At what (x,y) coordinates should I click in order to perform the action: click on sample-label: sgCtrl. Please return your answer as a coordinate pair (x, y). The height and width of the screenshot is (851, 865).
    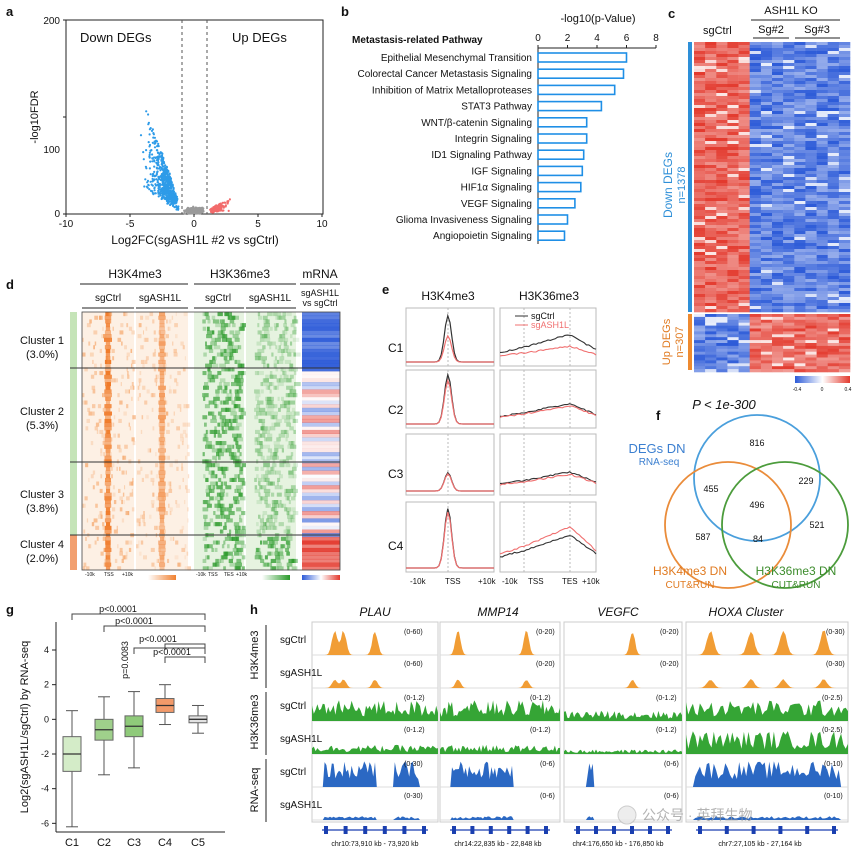
    Looking at the image, I should click on (293, 772).